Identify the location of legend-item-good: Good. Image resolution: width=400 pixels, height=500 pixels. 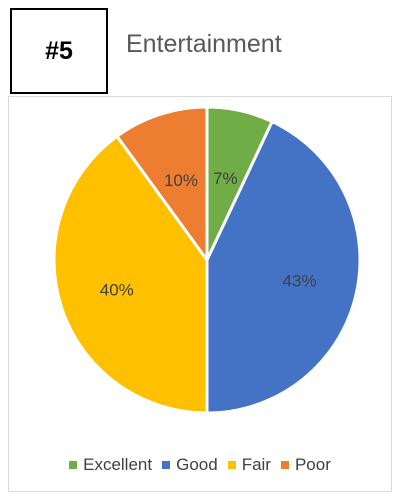
(190, 465).